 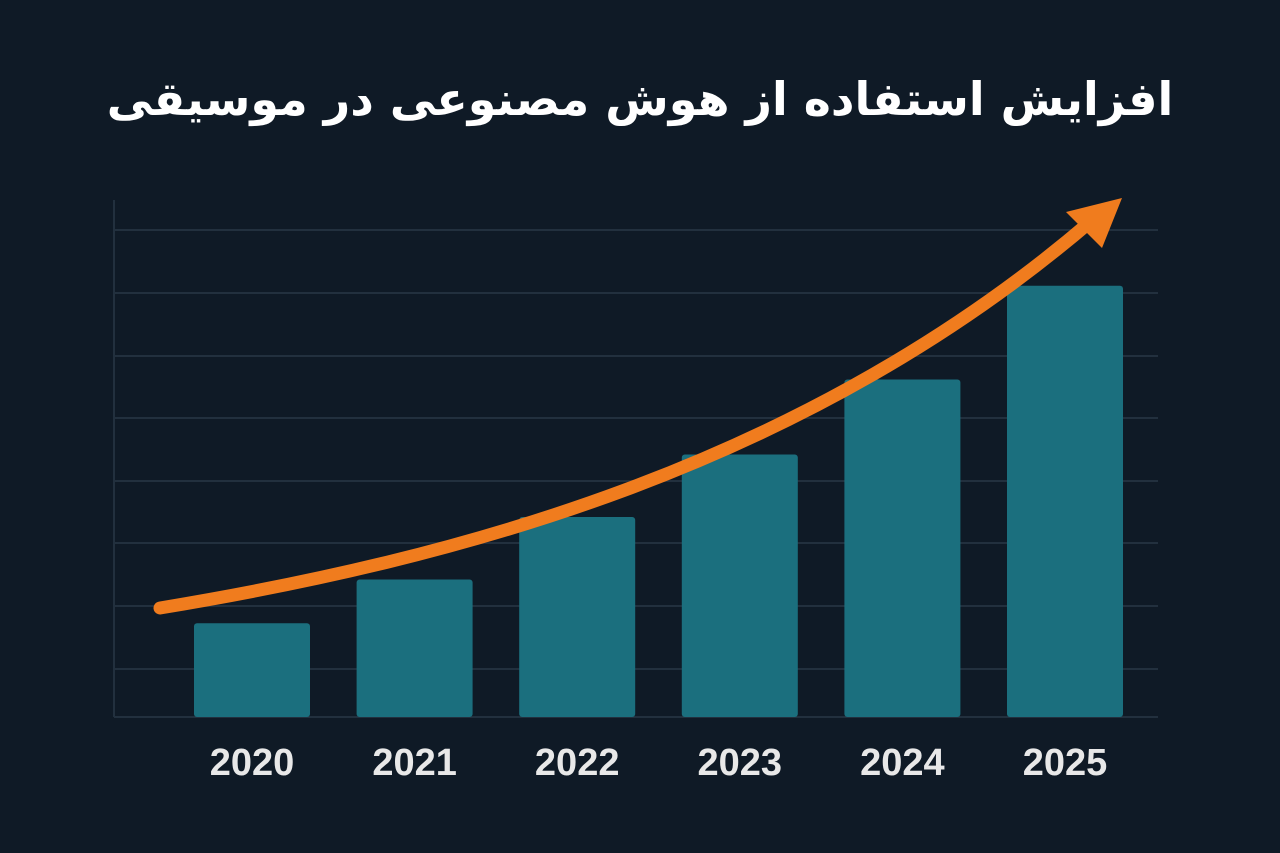 What do you see at coordinates (414, 648) in the screenshot?
I see `bar-2021` at bounding box center [414, 648].